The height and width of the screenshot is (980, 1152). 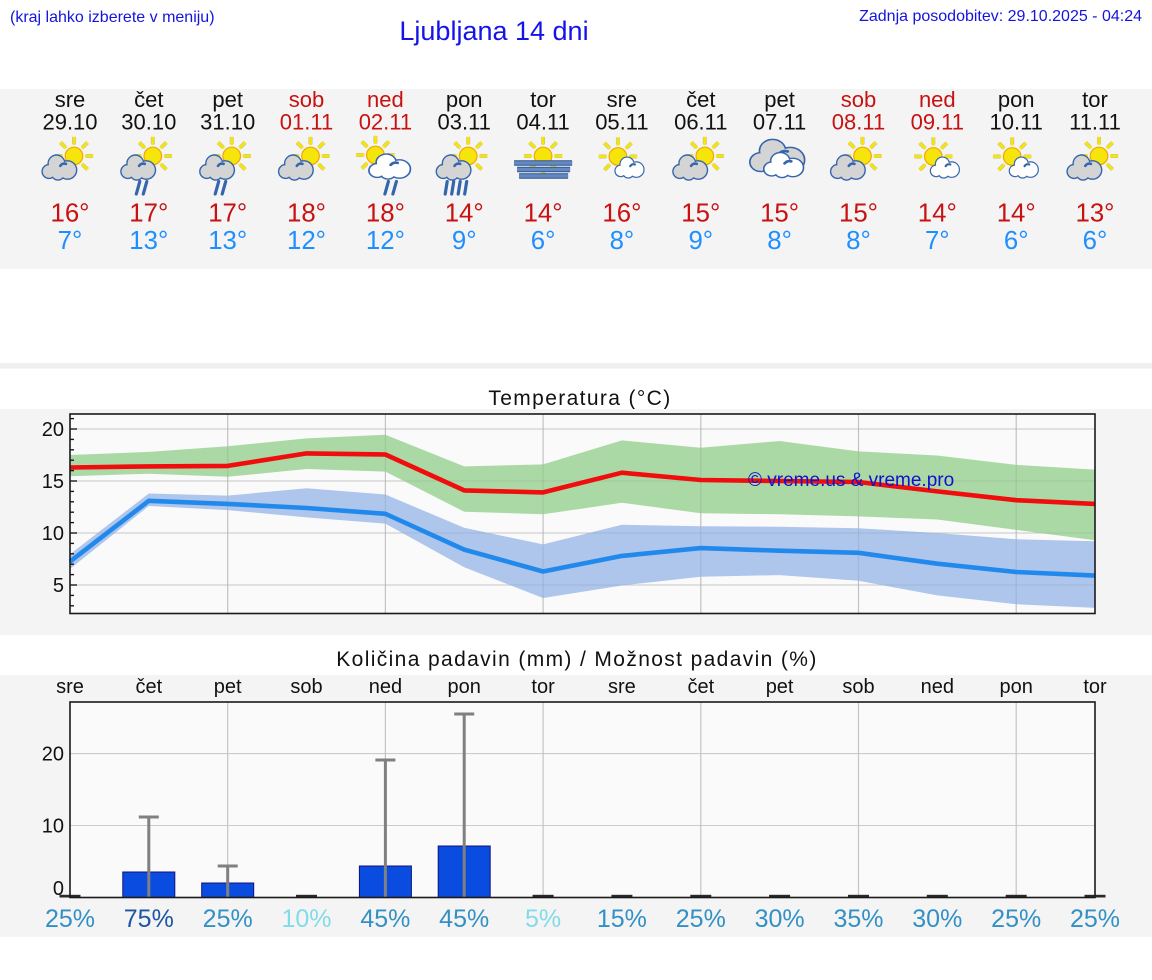 I want to click on svg-text: 10%, so click(x=306, y=919).